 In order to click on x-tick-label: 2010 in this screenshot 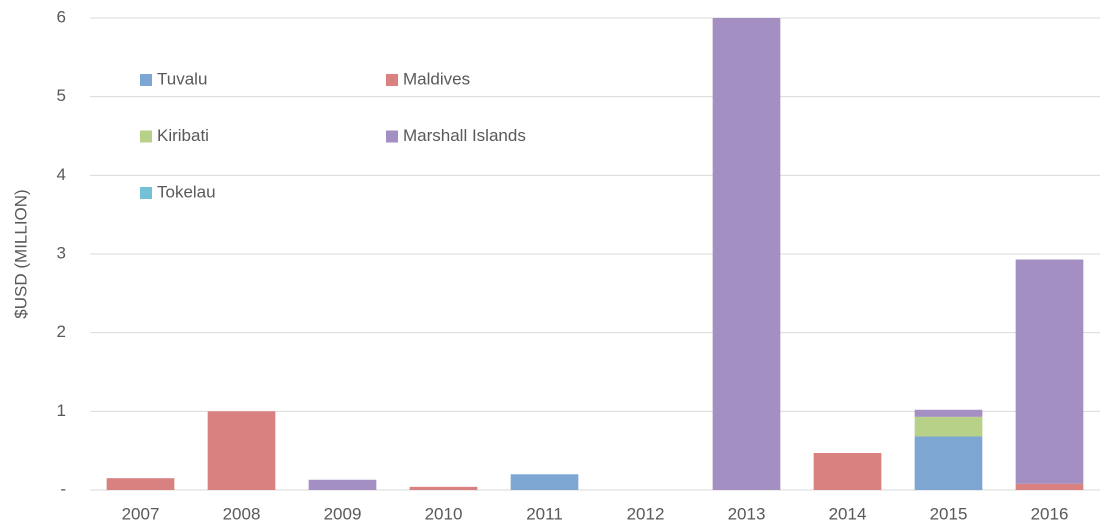, I will do `click(444, 513)`.